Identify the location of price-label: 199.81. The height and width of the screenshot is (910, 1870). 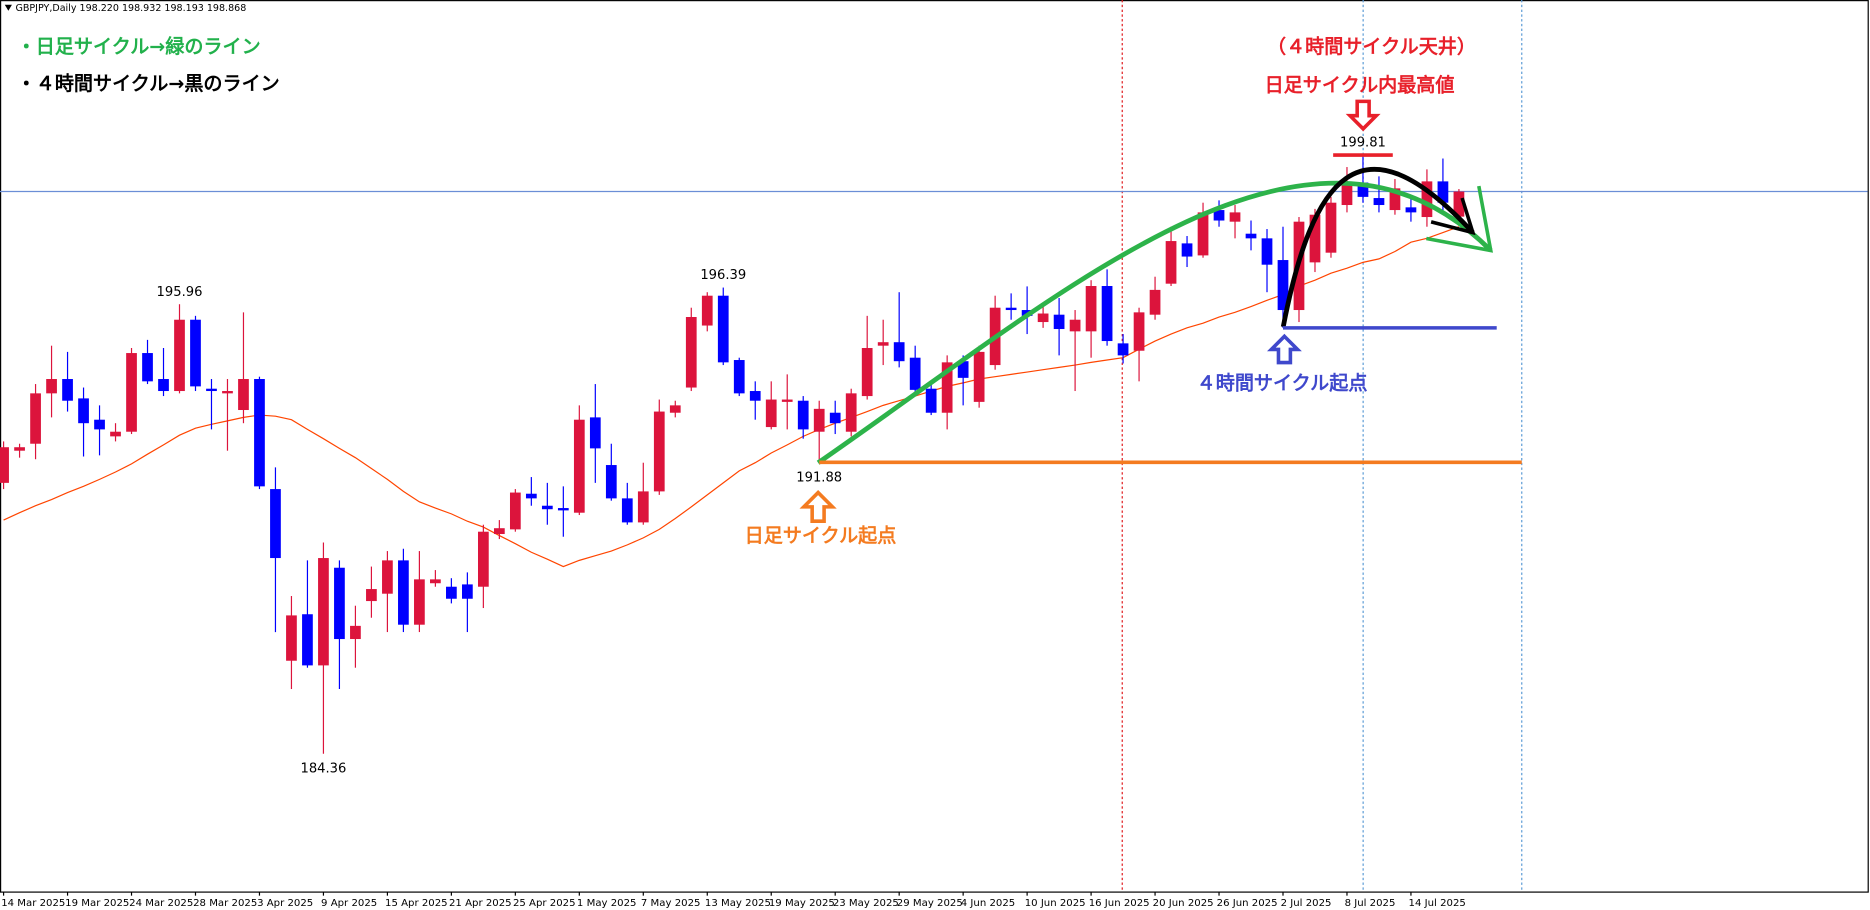
(1363, 143).